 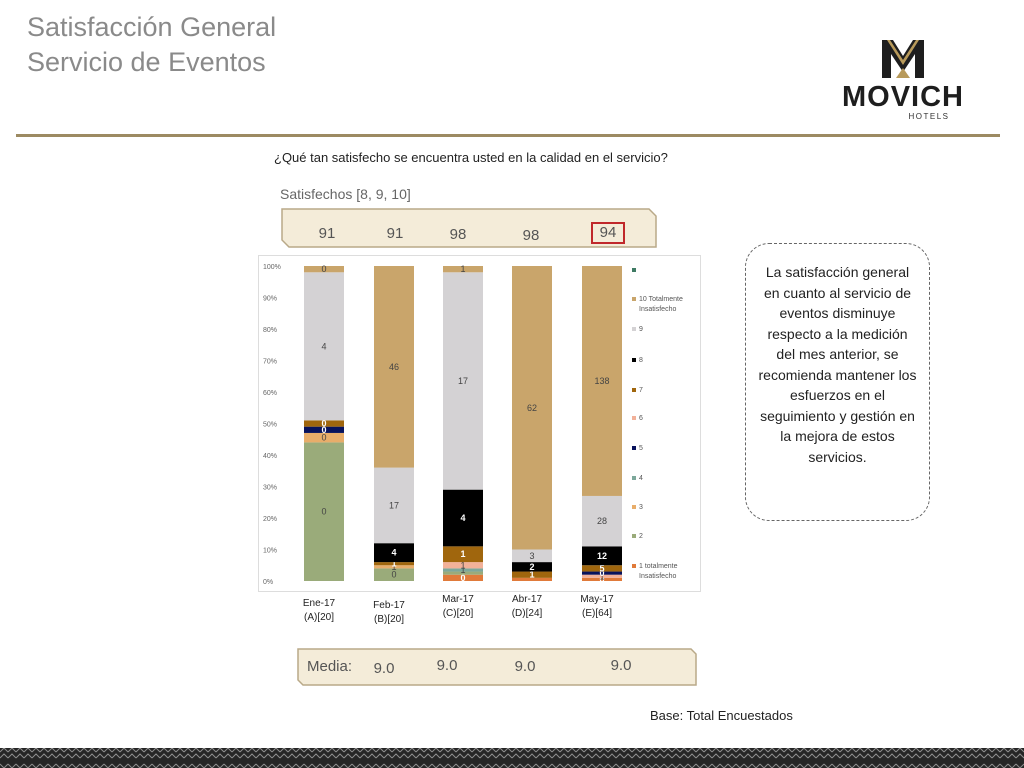 What do you see at coordinates (389, 619) in the screenshot?
I see `category-sublabel: (B)[20]` at bounding box center [389, 619].